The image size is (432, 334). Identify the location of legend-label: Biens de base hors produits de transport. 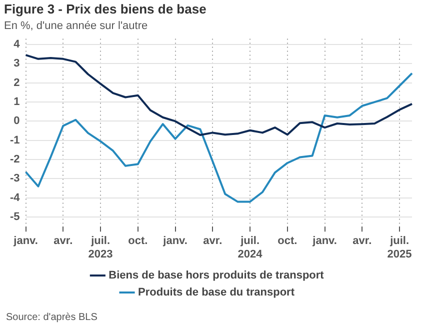
(216, 276).